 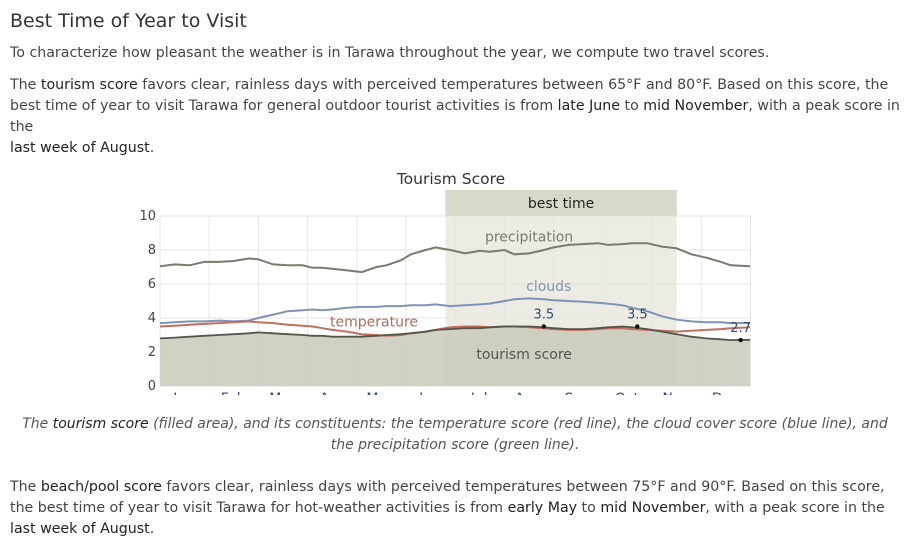 What do you see at coordinates (25, 487) in the screenshot?
I see `beach-prefix: The` at bounding box center [25, 487].